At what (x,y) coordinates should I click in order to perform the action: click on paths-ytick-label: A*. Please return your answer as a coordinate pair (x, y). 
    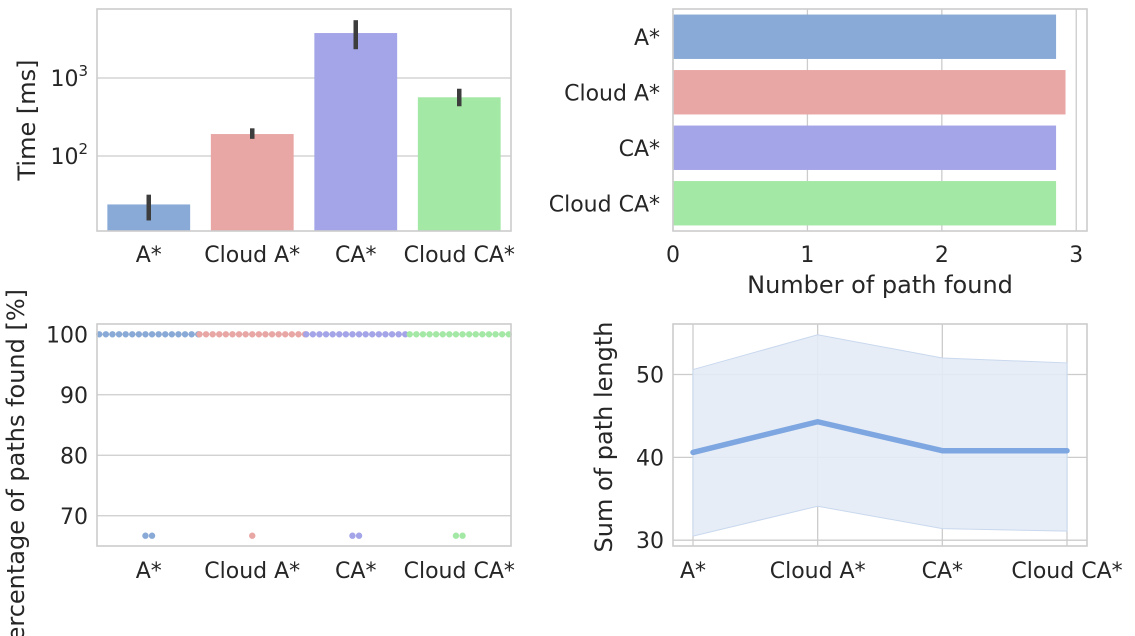
    Looking at the image, I should click on (647, 38).